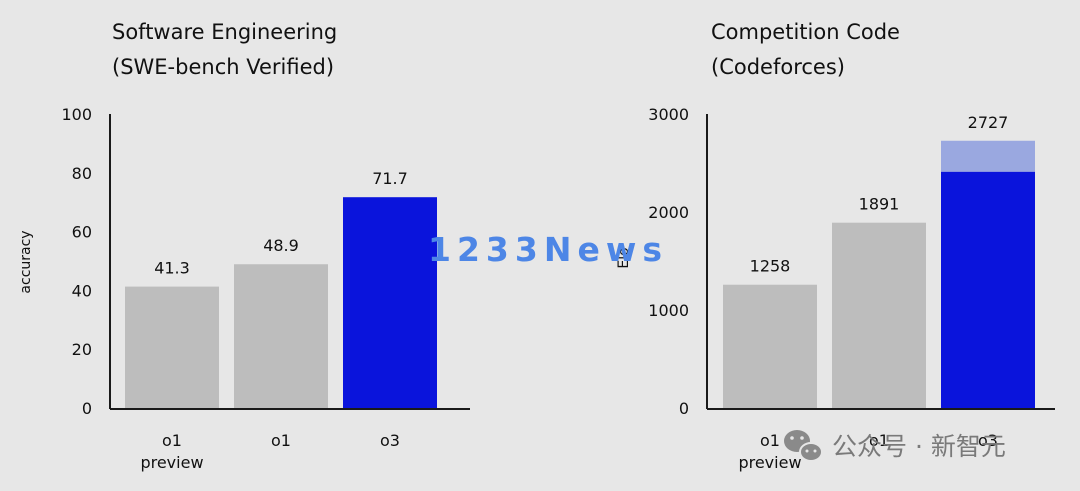  I want to click on y-tick-label: 60, so click(82, 232).